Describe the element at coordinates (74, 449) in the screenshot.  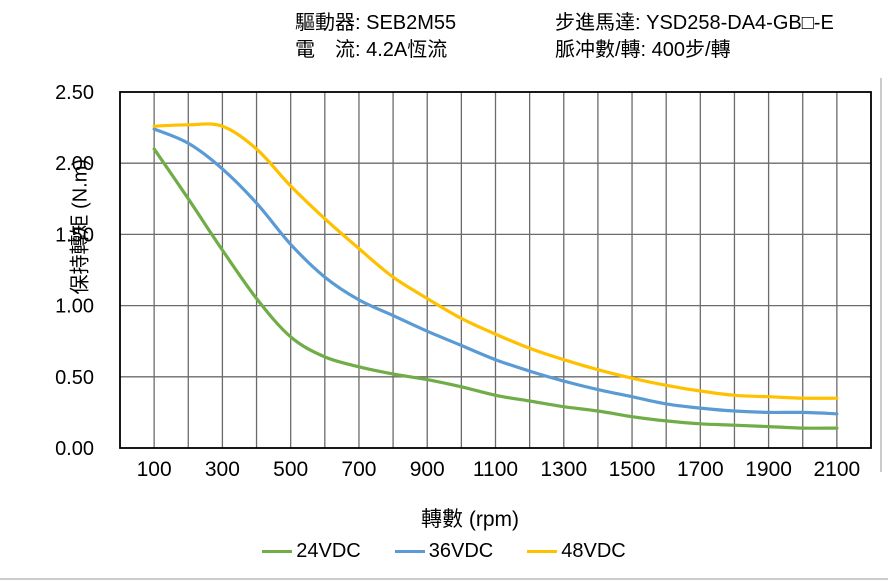
I see `y-tick-label: 0.00` at that location.